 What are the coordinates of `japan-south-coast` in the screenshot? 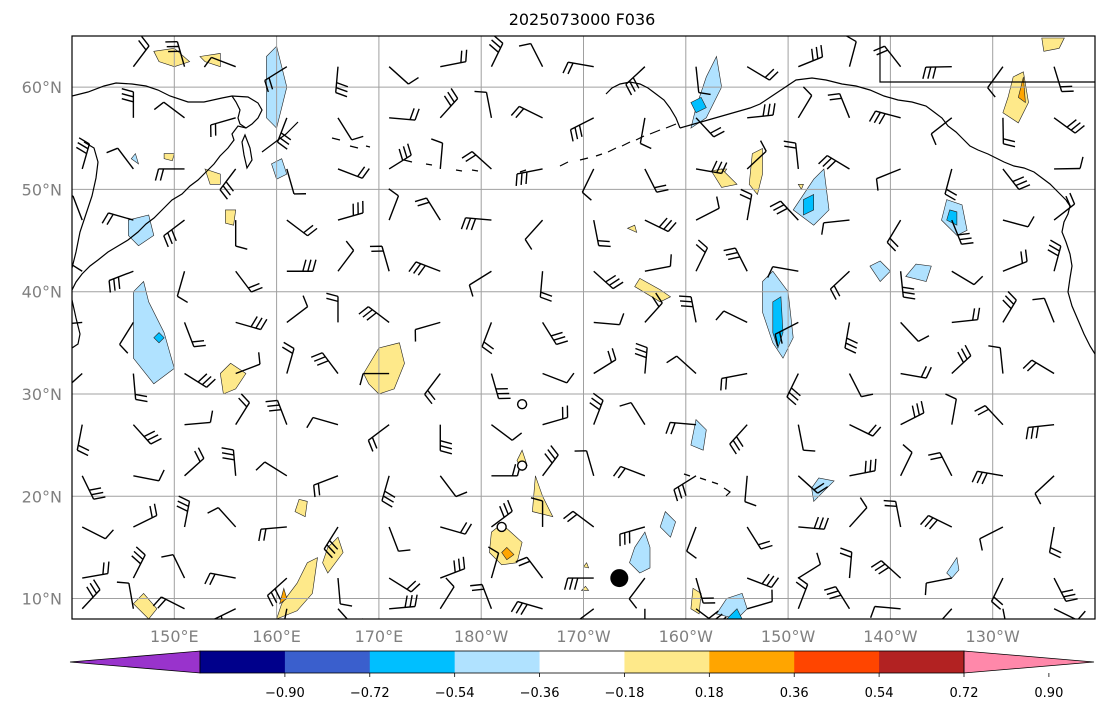 It's located at (76, 324).